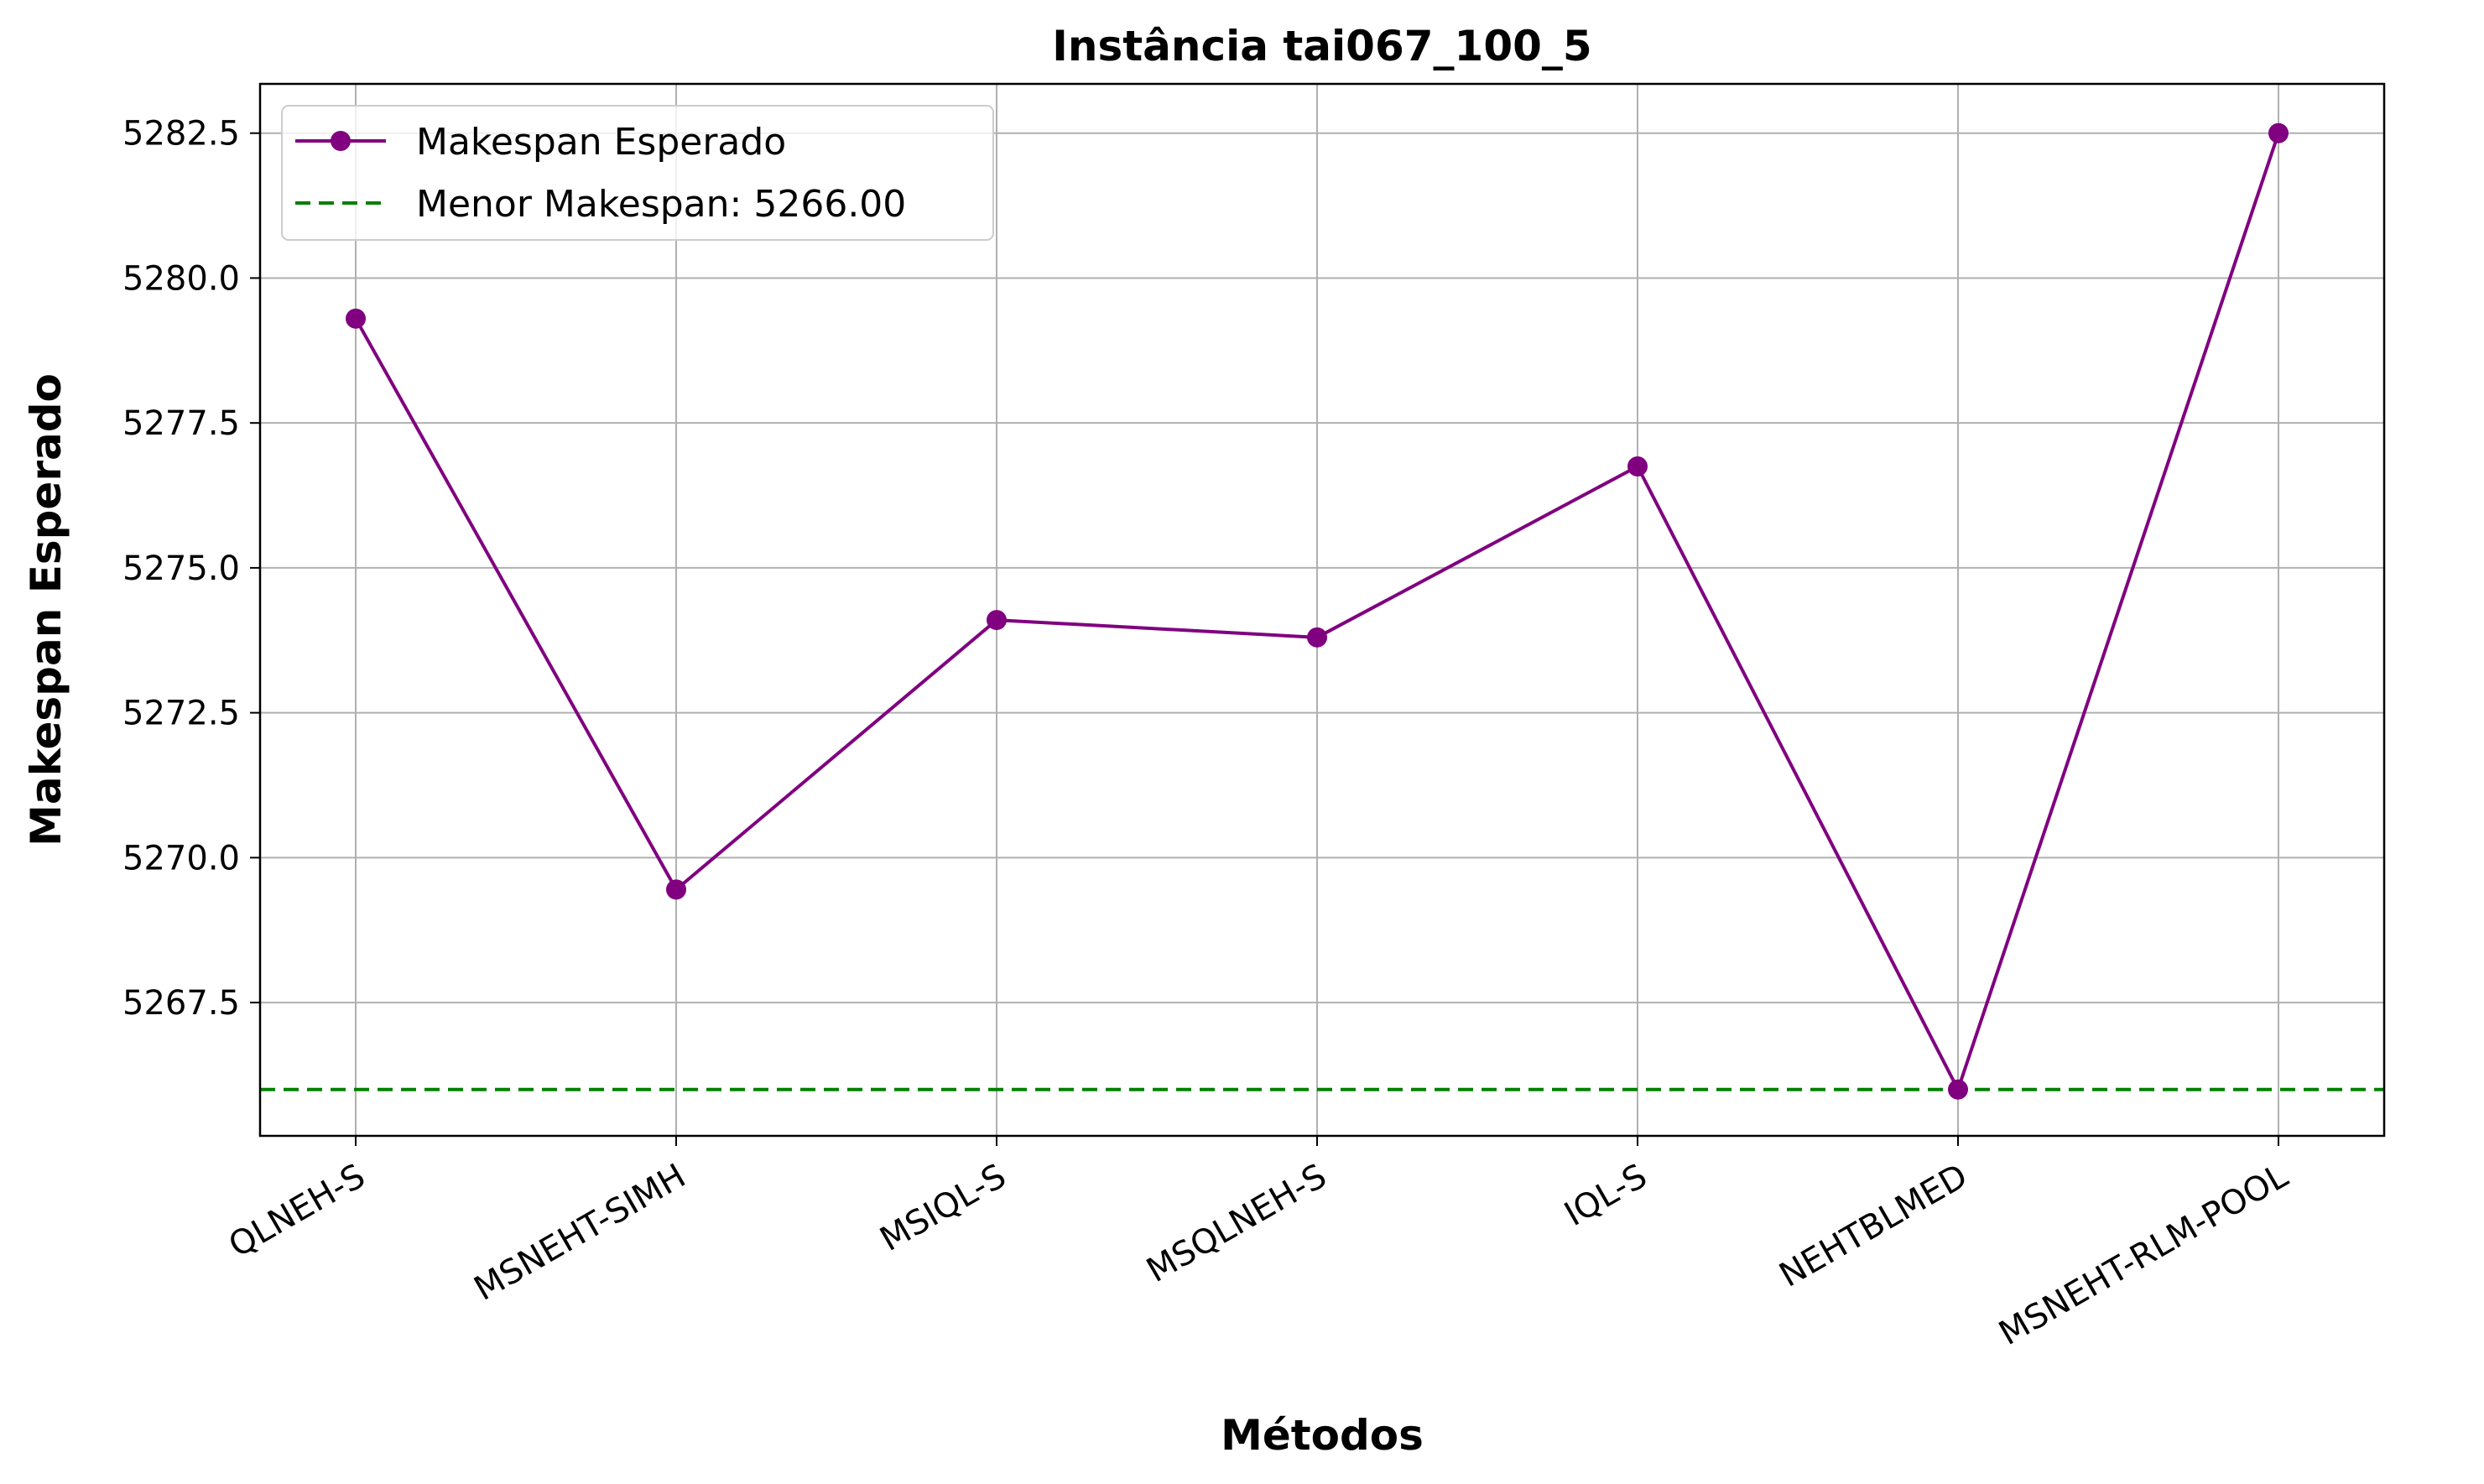  I want to click on x-axis-label: Métodos, so click(1322, 1435).